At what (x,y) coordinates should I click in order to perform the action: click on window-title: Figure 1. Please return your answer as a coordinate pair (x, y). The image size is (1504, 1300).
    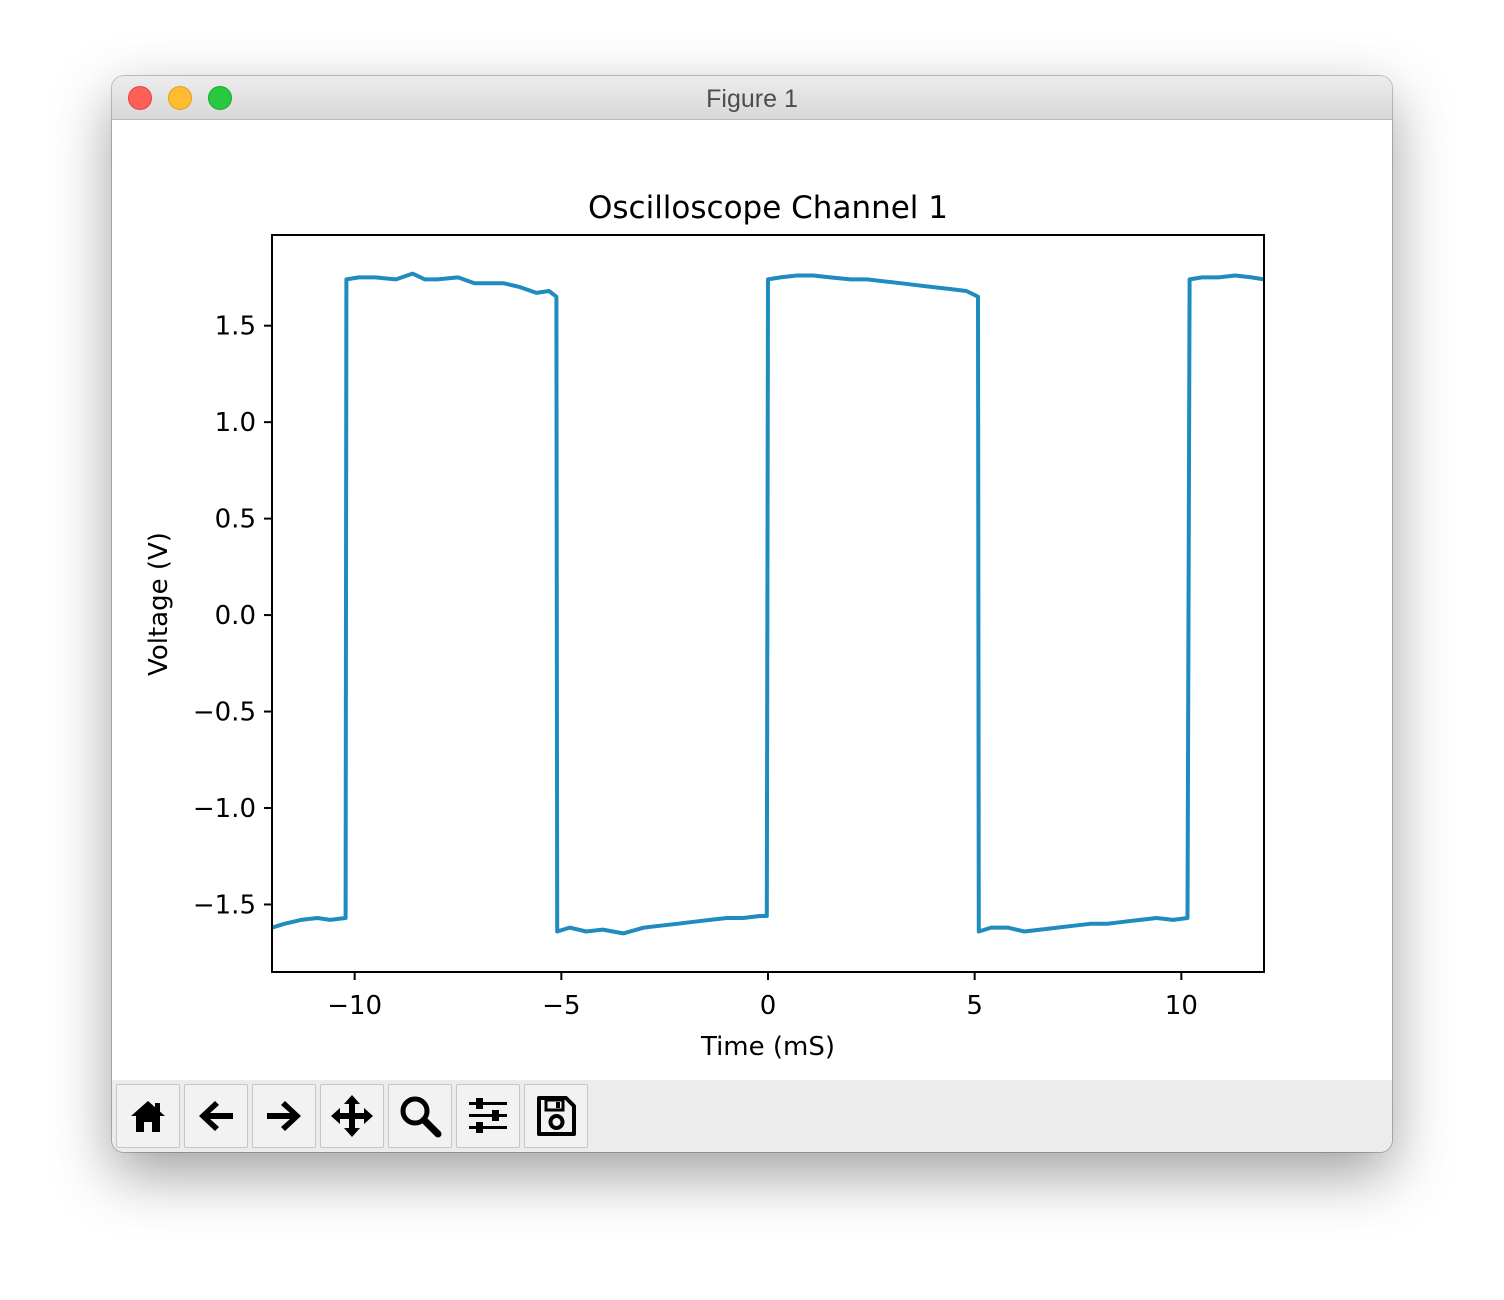
    Looking at the image, I should click on (752, 99).